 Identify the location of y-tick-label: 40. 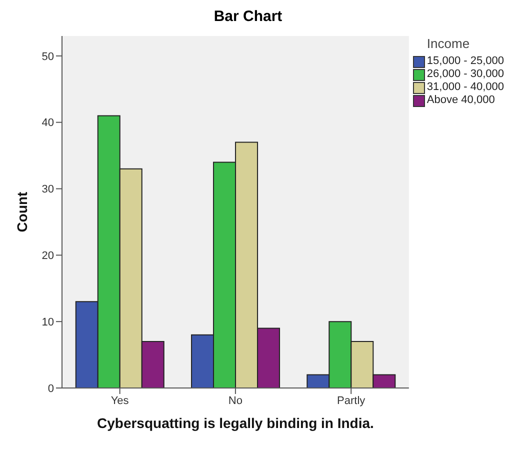
(48, 123).